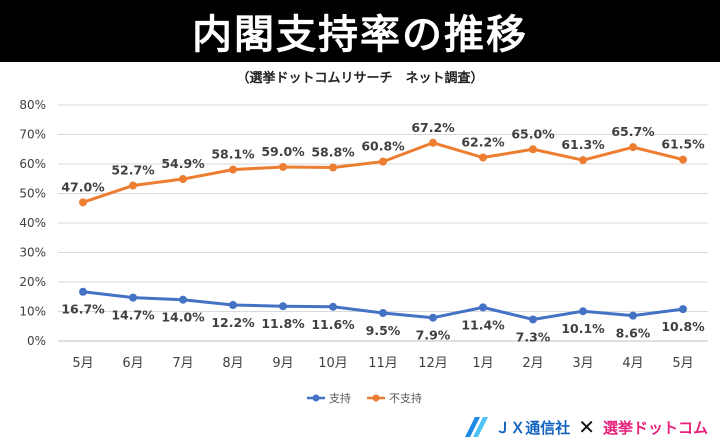 Image resolution: width=720 pixels, height=445 pixels. I want to click on data-label: 16.7%, so click(83, 309).